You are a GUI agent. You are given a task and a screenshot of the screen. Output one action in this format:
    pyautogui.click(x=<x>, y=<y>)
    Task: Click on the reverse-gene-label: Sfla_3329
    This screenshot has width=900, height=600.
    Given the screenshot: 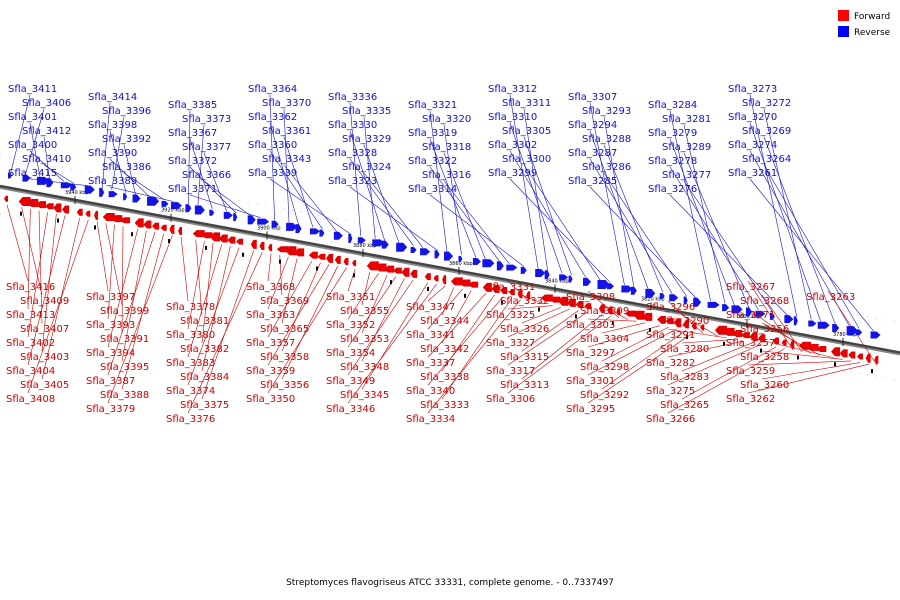 What is the action you would take?
    pyautogui.click(x=366, y=139)
    